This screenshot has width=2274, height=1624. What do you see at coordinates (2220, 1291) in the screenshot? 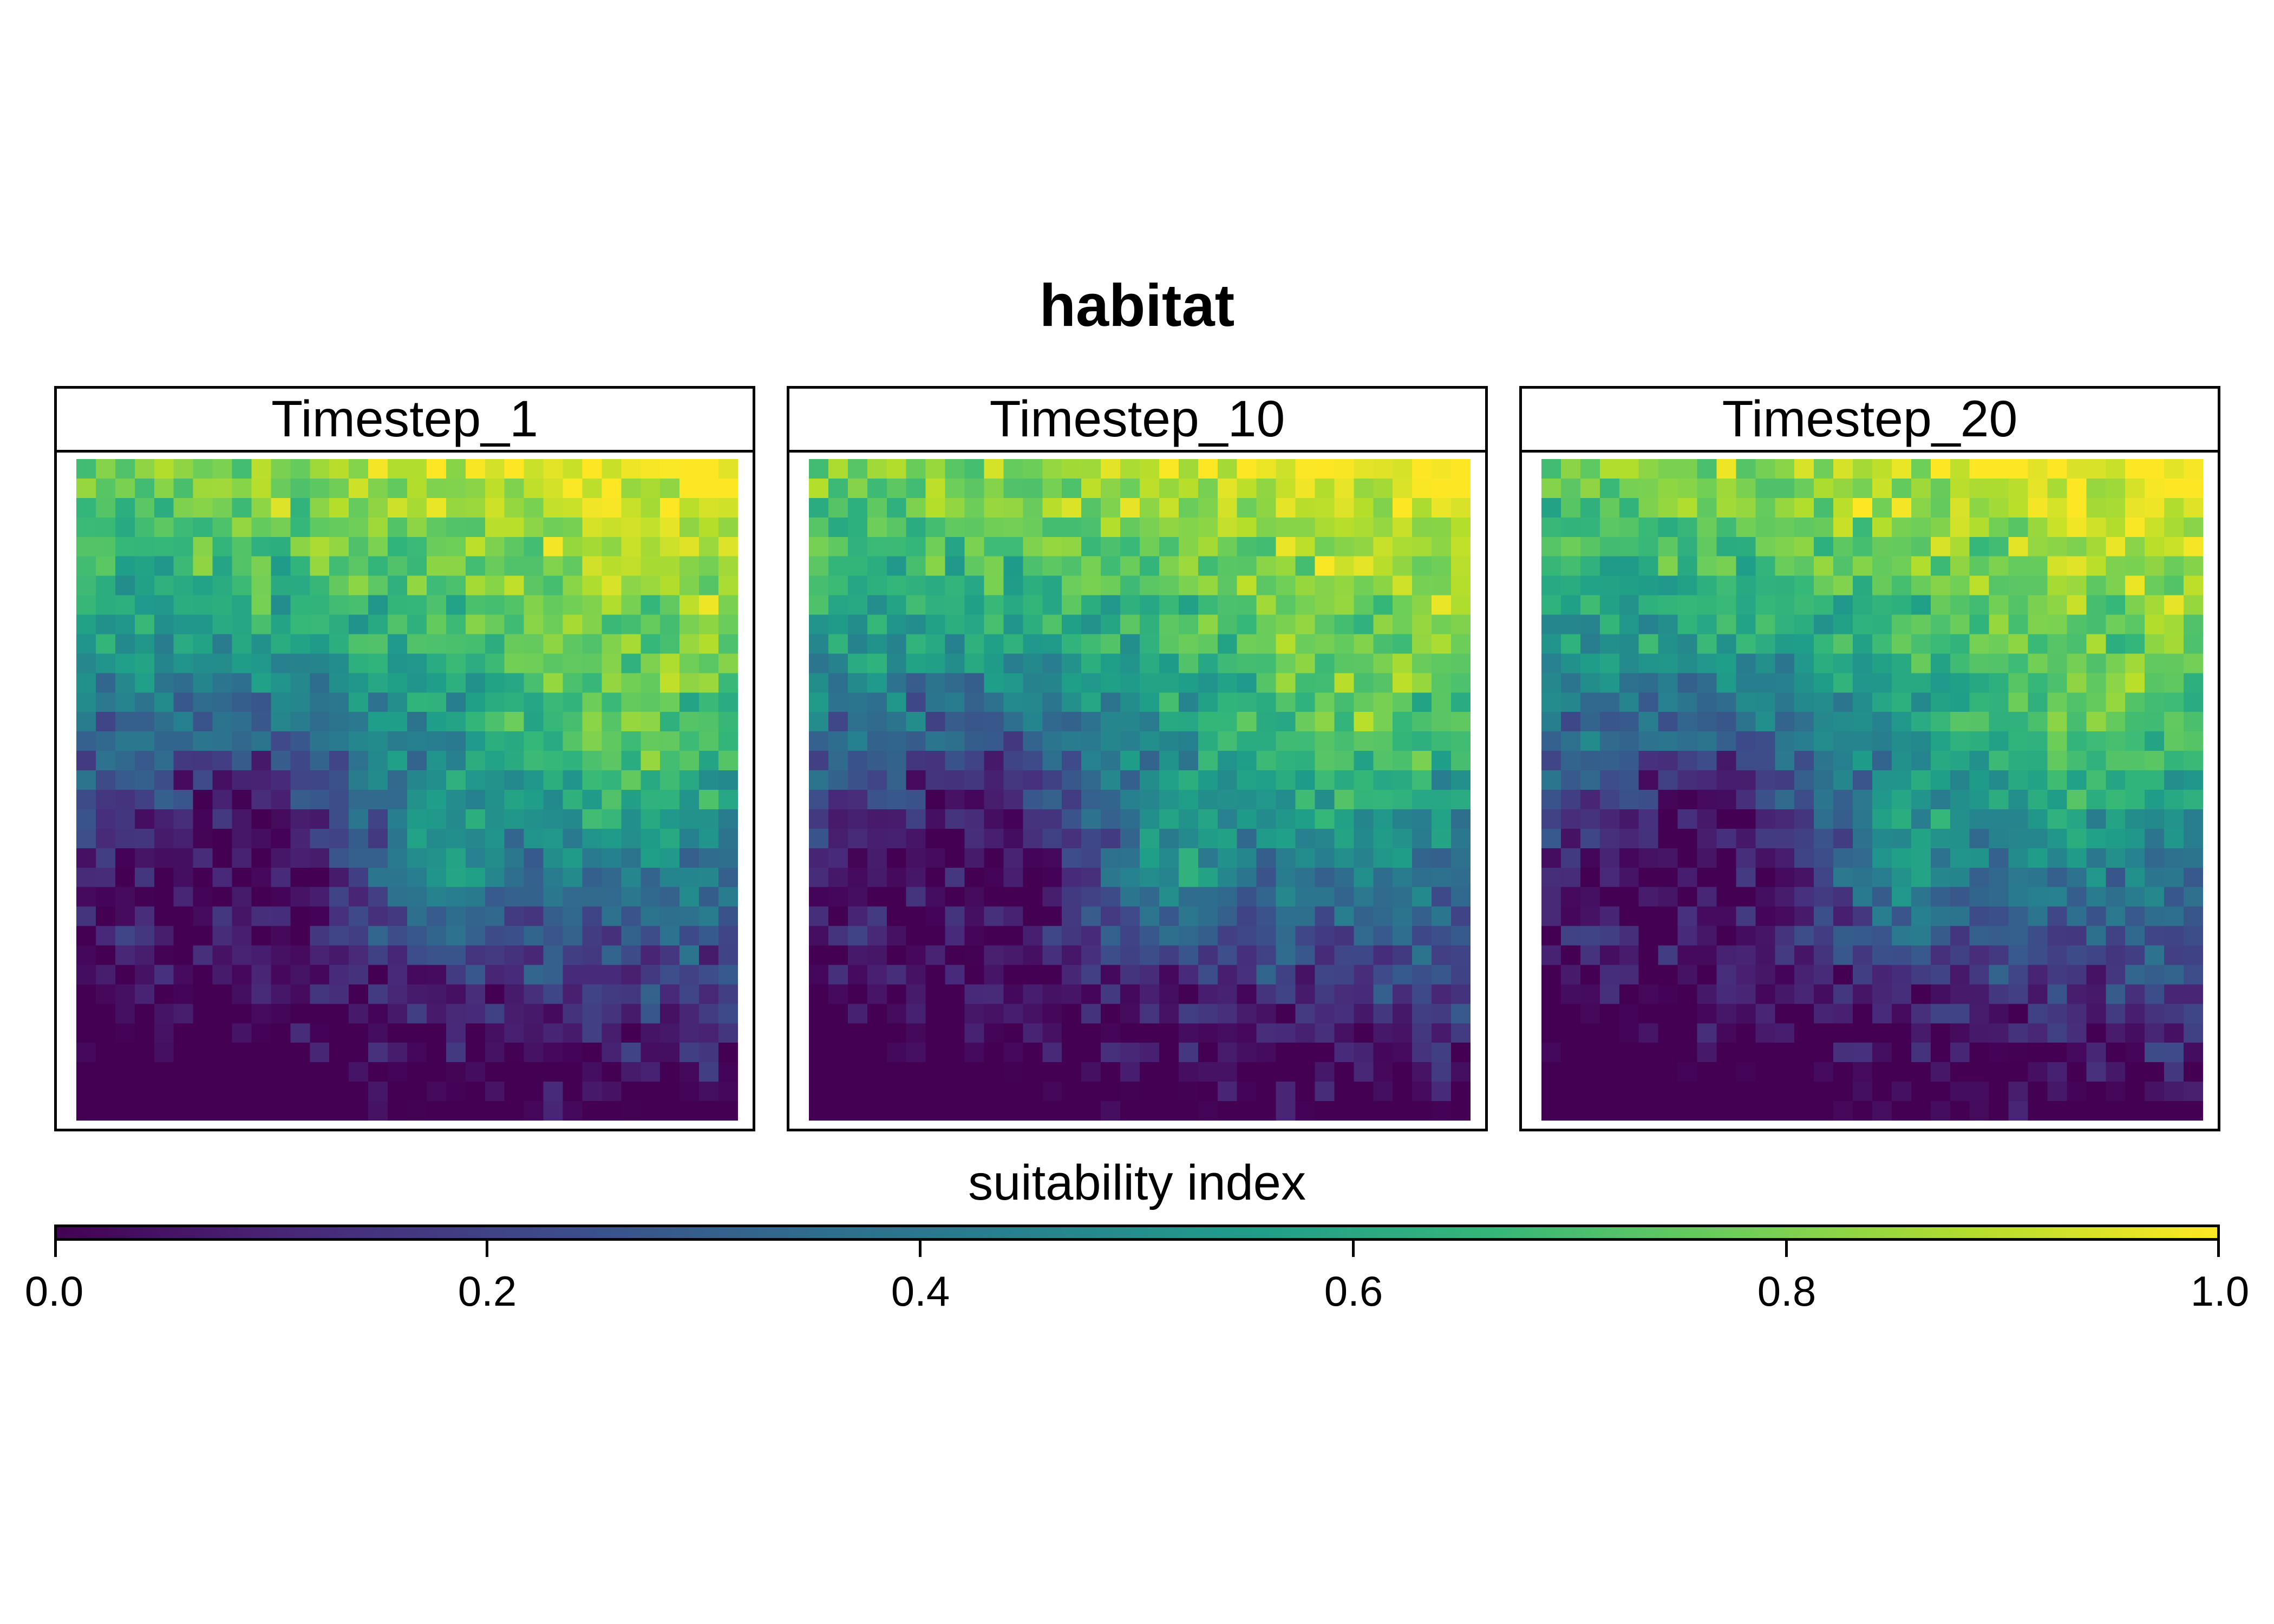
I see `colorbar-tick-label: 1.0` at bounding box center [2220, 1291].